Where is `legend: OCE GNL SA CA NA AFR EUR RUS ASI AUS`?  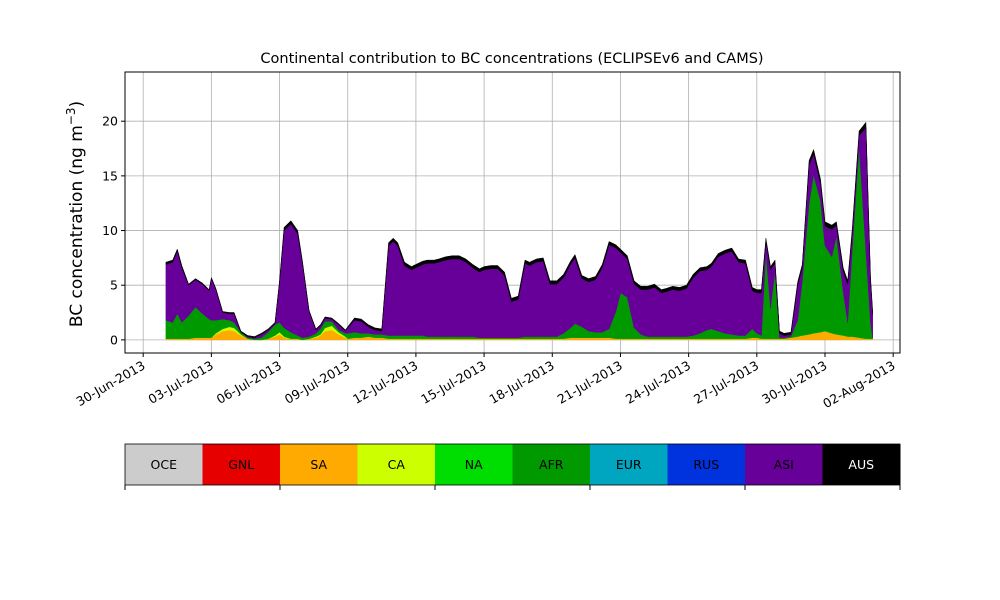 legend: OCE GNL SA CA NA AFR EUR RUS ASI AUS is located at coordinates (512, 466).